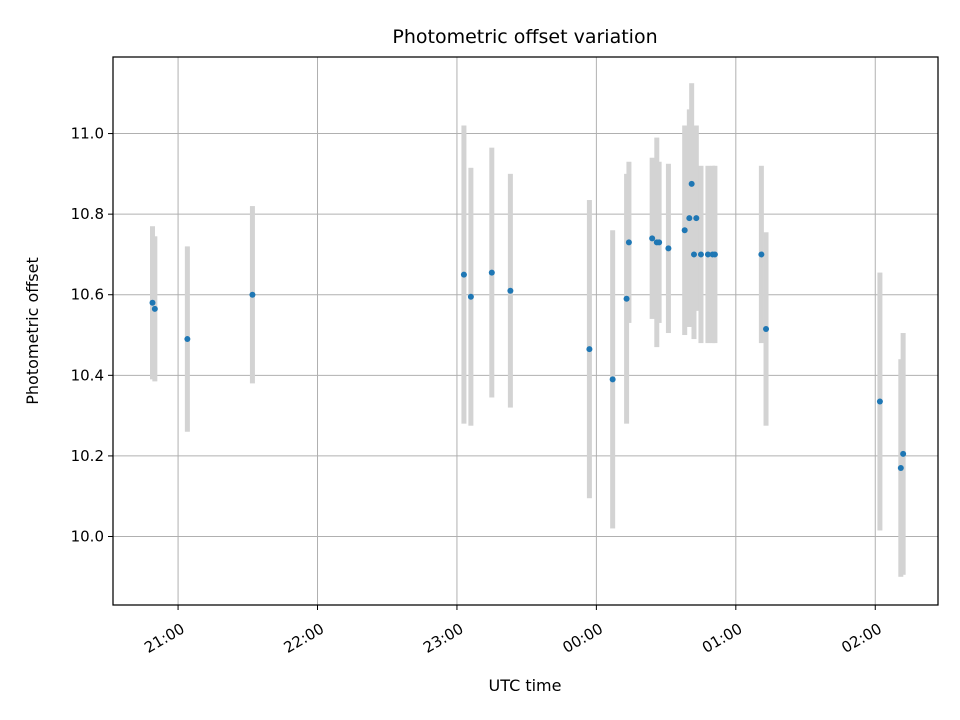 The width and height of the screenshot is (960, 720). I want to click on chart-title: Photometric offset variation, so click(524, 37).